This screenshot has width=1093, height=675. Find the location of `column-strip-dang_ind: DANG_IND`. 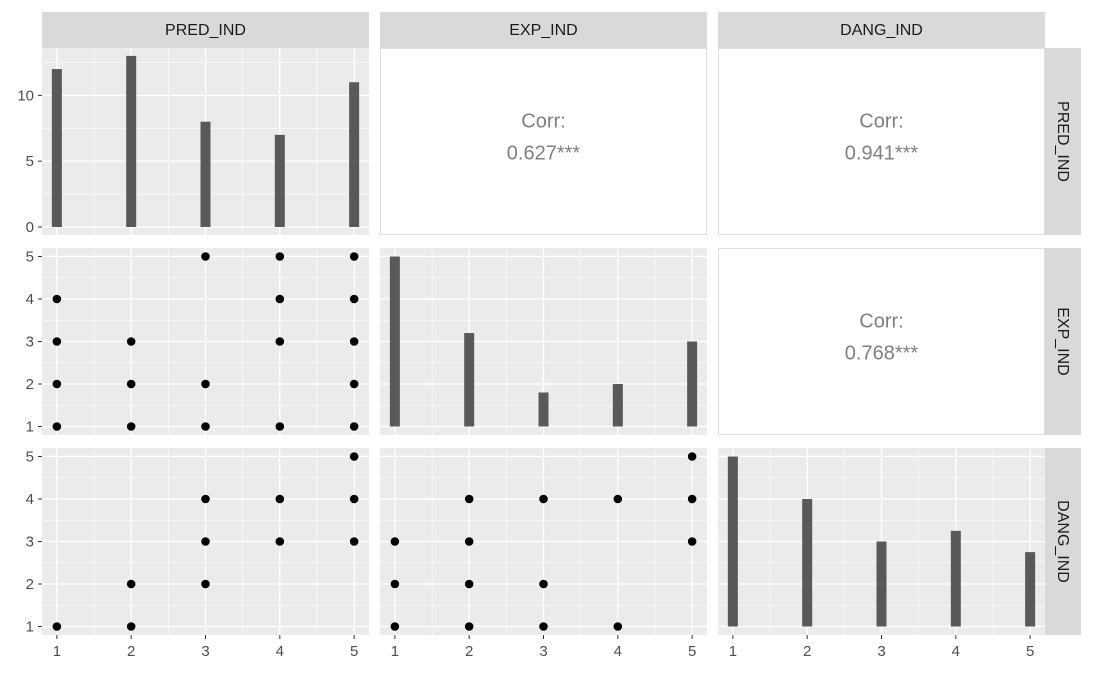

column-strip-dang_ind: DANG_IND is located at coordinates (881, 30).